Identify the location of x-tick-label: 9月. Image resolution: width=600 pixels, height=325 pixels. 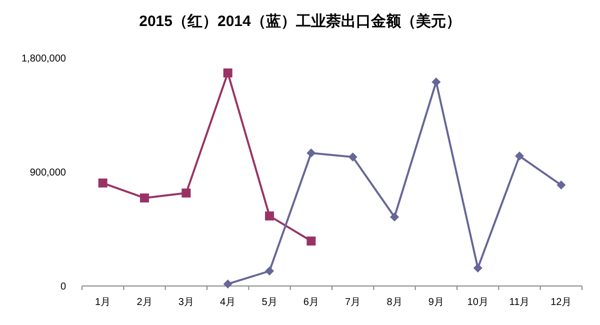
(436, 302).